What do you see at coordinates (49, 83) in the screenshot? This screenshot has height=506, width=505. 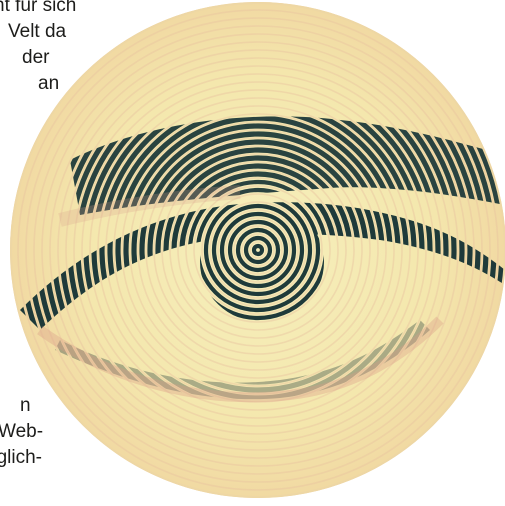 I see `text-line-top-4: an` at bounding box center [49, 83].